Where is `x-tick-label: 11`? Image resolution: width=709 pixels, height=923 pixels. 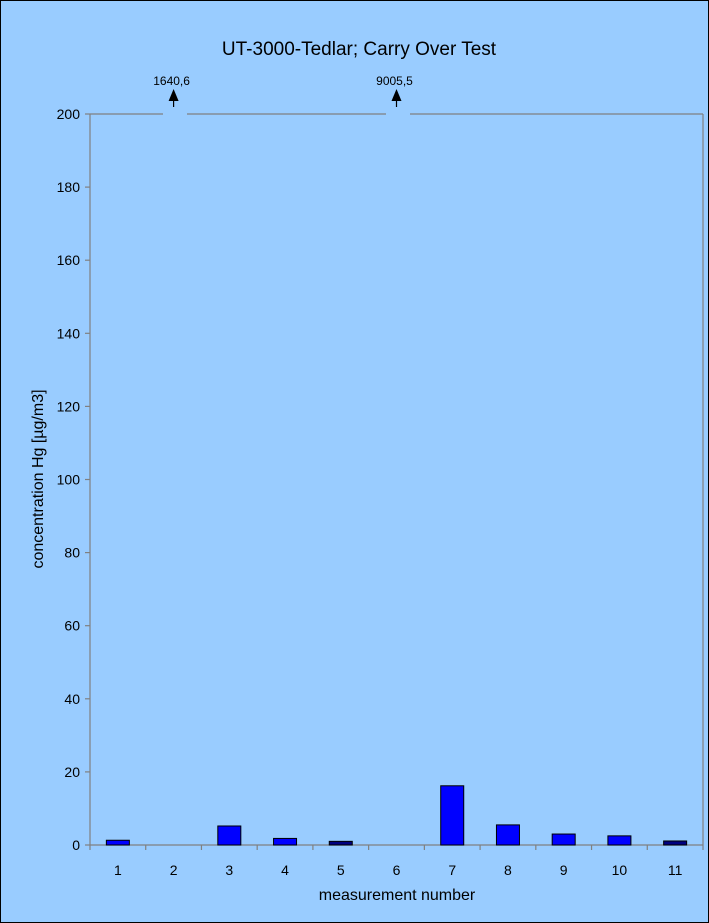 x-tick-label: 11 is located at coordinates (675, 870).